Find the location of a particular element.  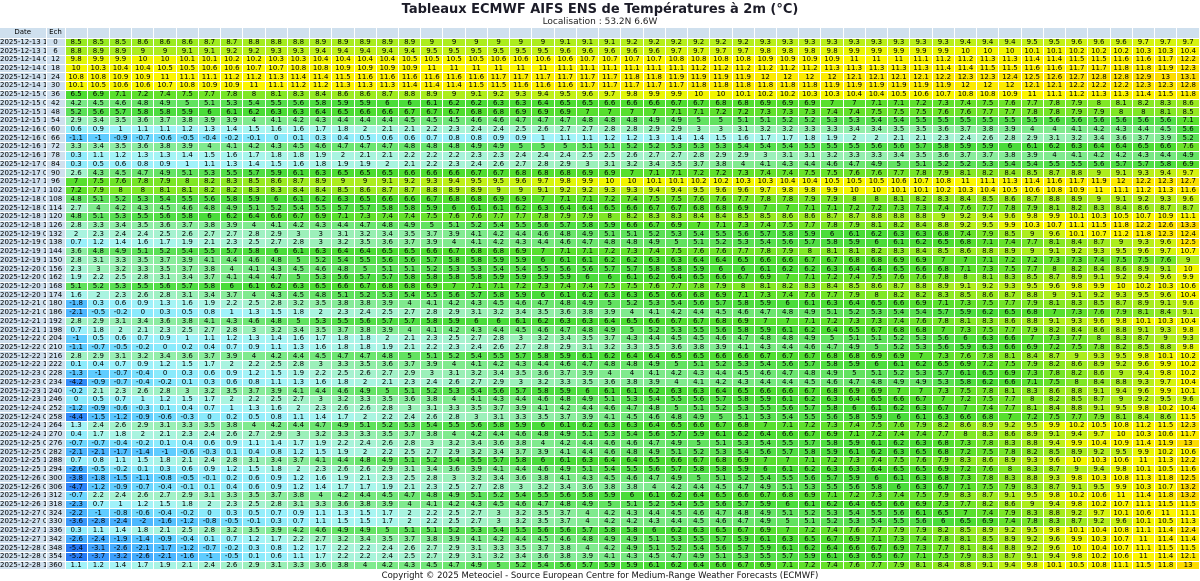

temp-cell: 0.1 is located at coordinates (143, 470).